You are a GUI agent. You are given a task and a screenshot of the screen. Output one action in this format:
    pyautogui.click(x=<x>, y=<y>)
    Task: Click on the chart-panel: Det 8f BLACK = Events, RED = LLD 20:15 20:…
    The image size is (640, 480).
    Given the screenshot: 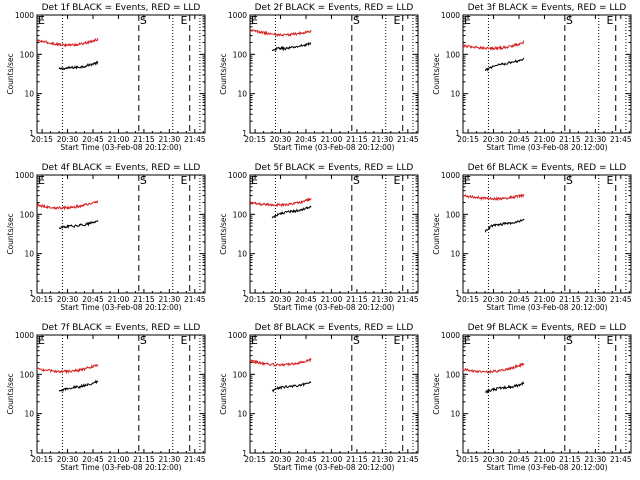 What is the action you would take?
    pyautogui.click(x=319, y=397)
    